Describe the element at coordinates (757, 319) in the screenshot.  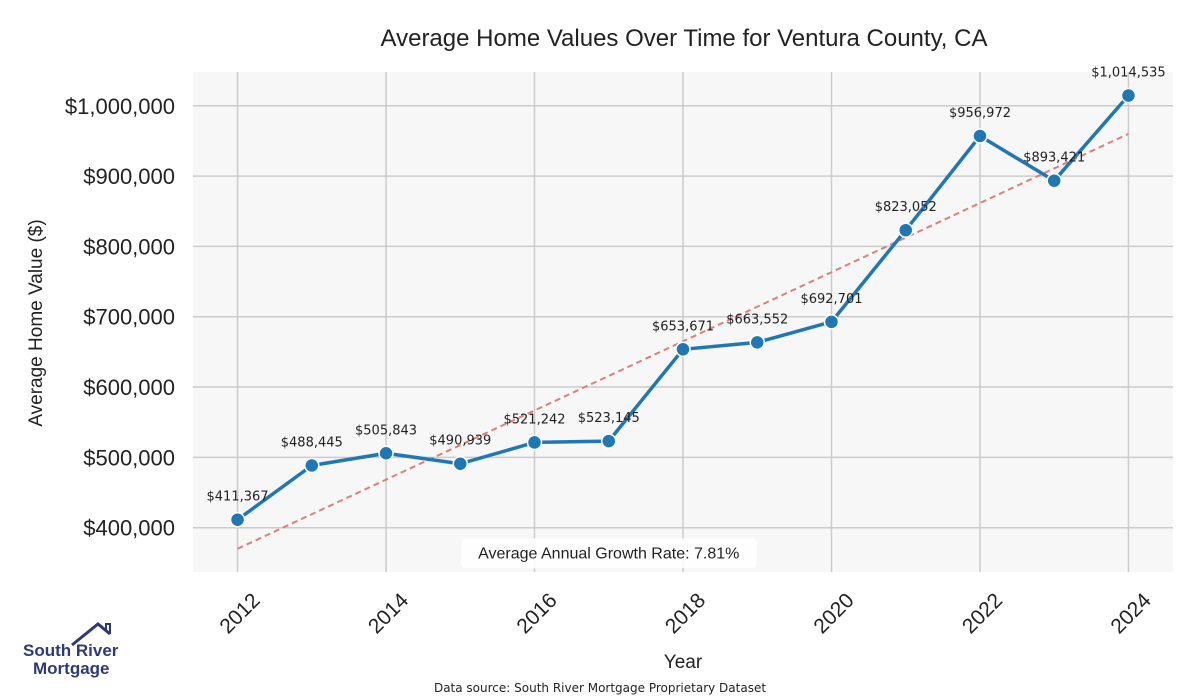
I see `data-label: $663,552` at that location.